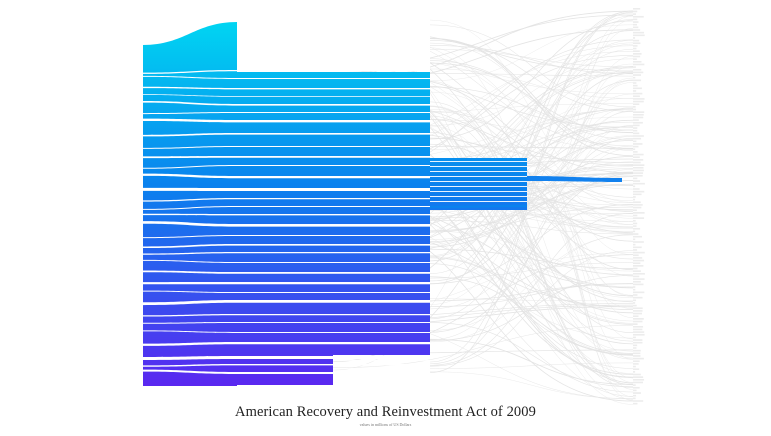  I want to click on node-layer, so click(639, 206).